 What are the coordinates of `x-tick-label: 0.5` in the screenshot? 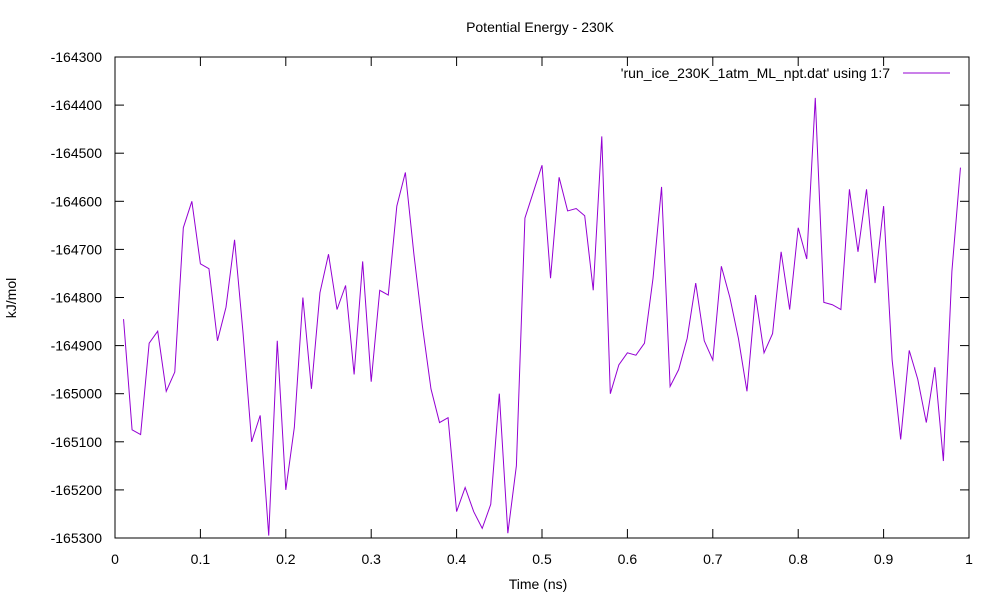 It's located at (542, 559).